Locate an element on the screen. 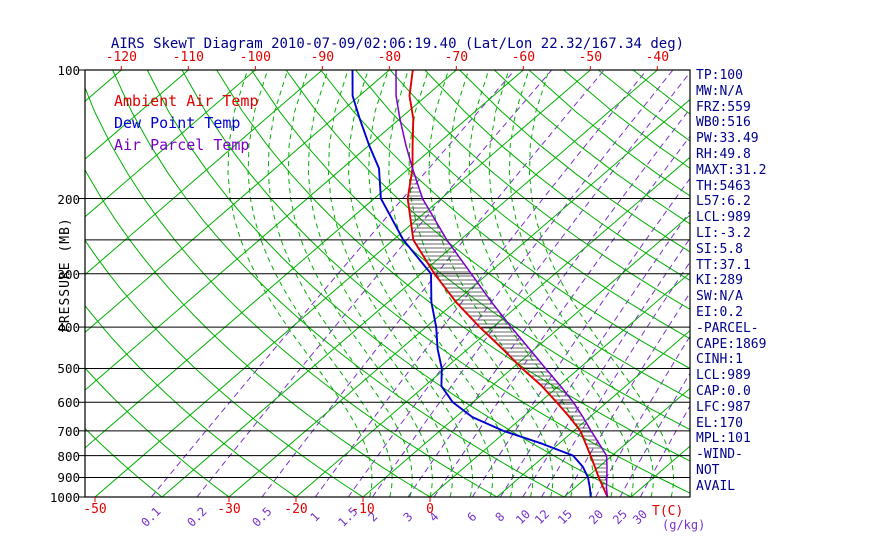  pressure-tick-label: 300 is located at coordinates (68, 274).